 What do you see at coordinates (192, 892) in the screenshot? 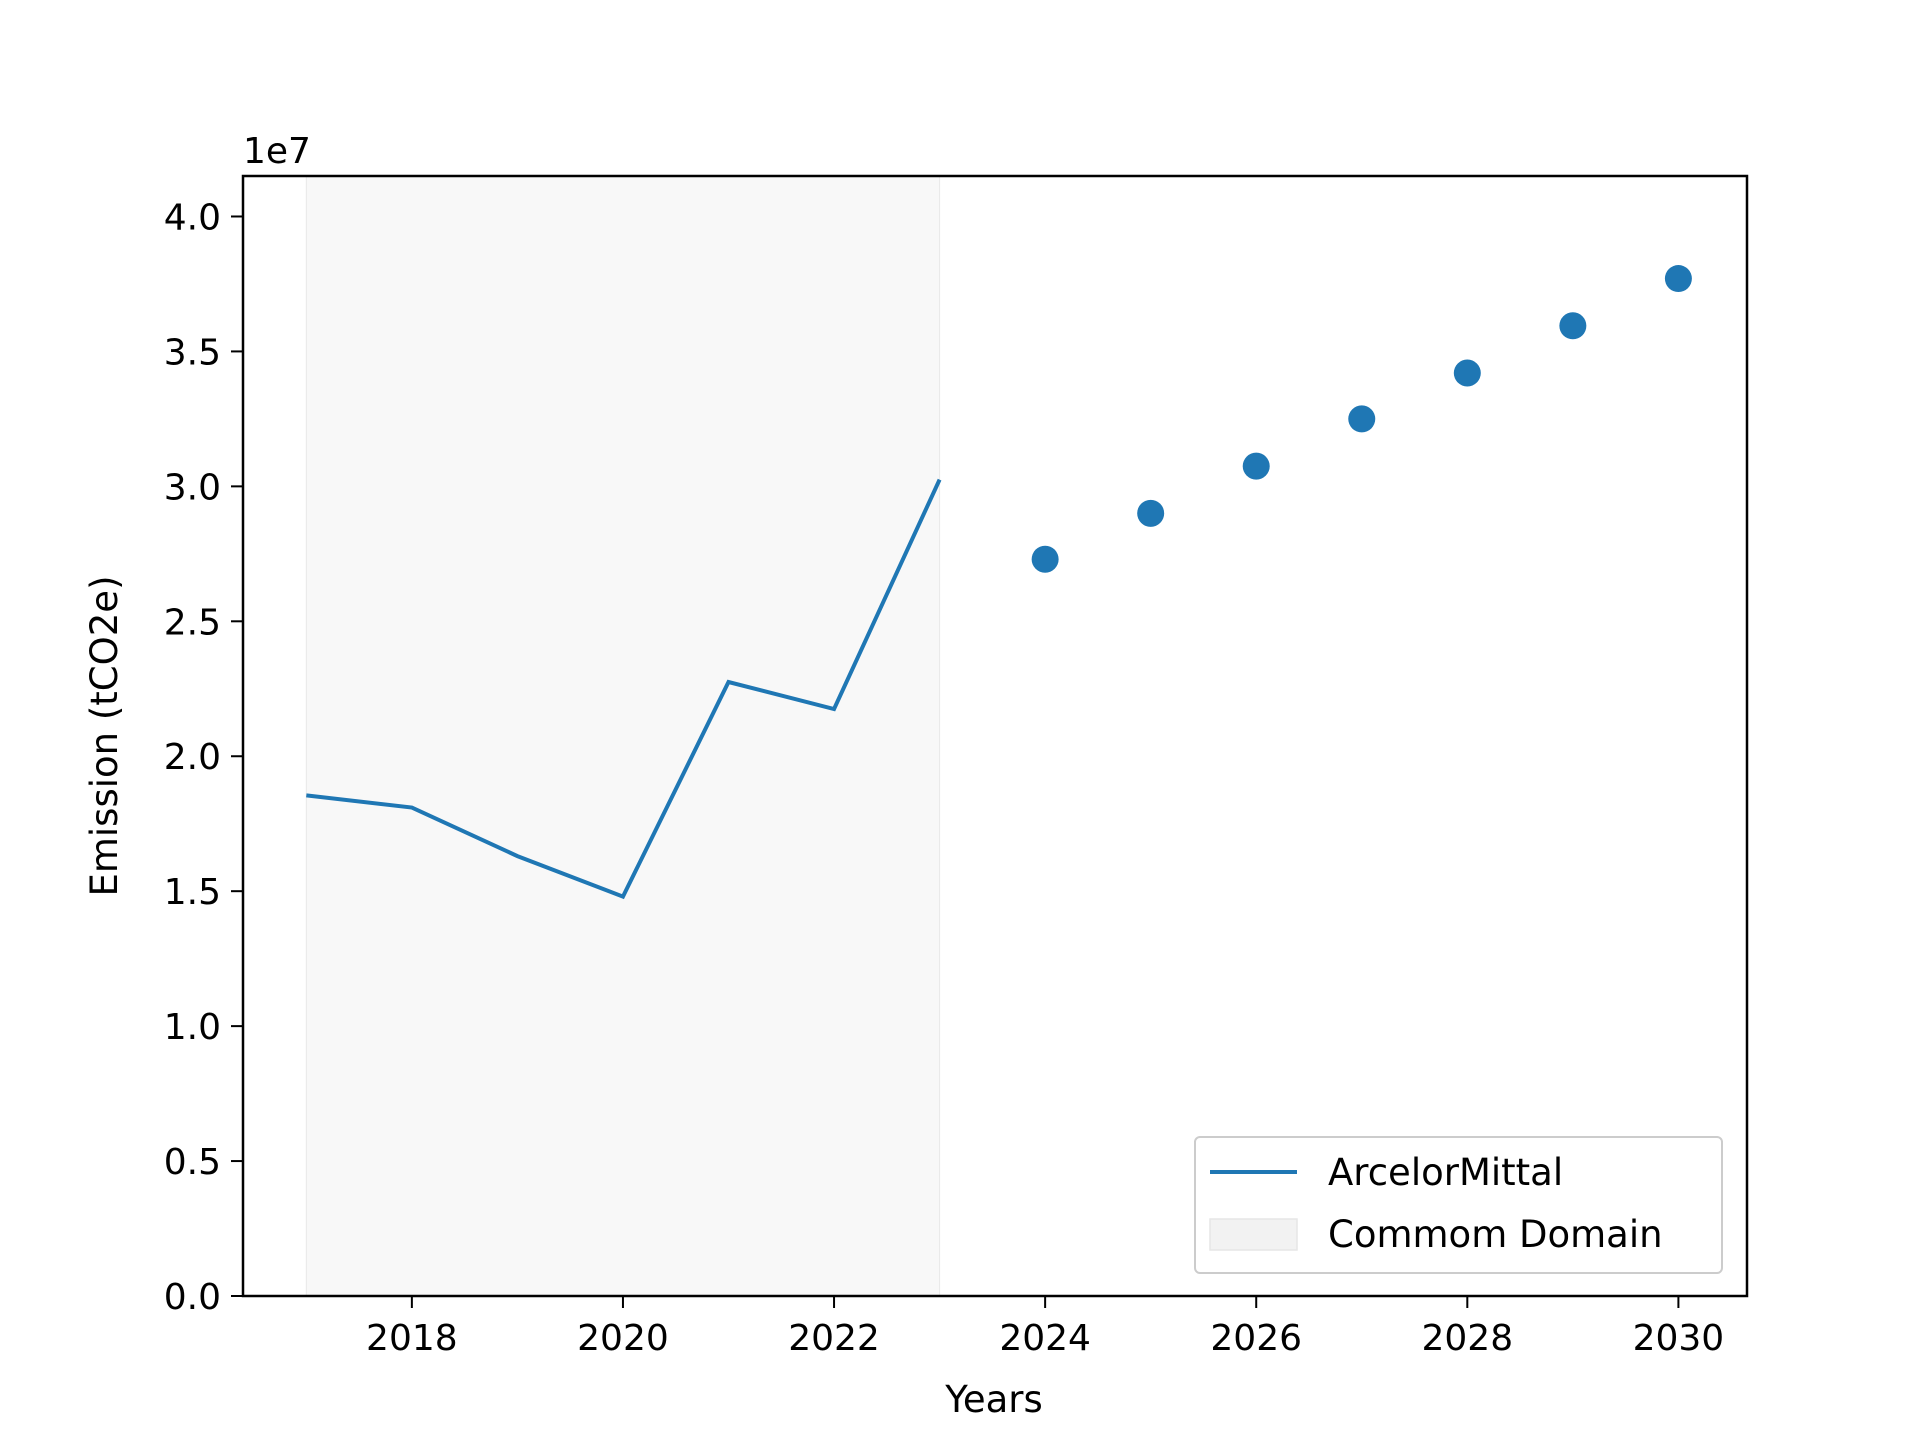
I see `y-tick-label: 1.5` at bounding box center [192, 892].